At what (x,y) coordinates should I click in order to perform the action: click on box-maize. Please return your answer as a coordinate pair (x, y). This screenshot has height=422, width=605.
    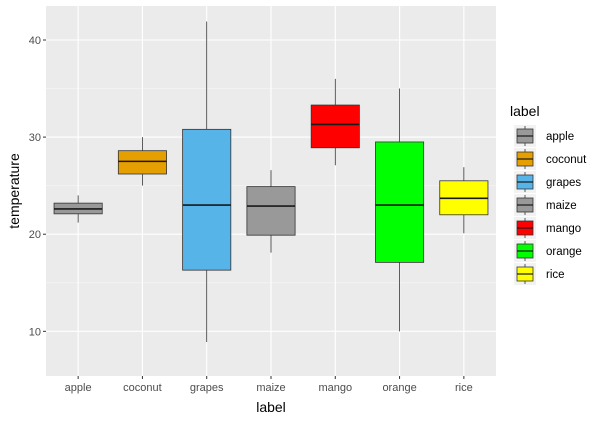
    Looking at the image, I should click on (271, 211).